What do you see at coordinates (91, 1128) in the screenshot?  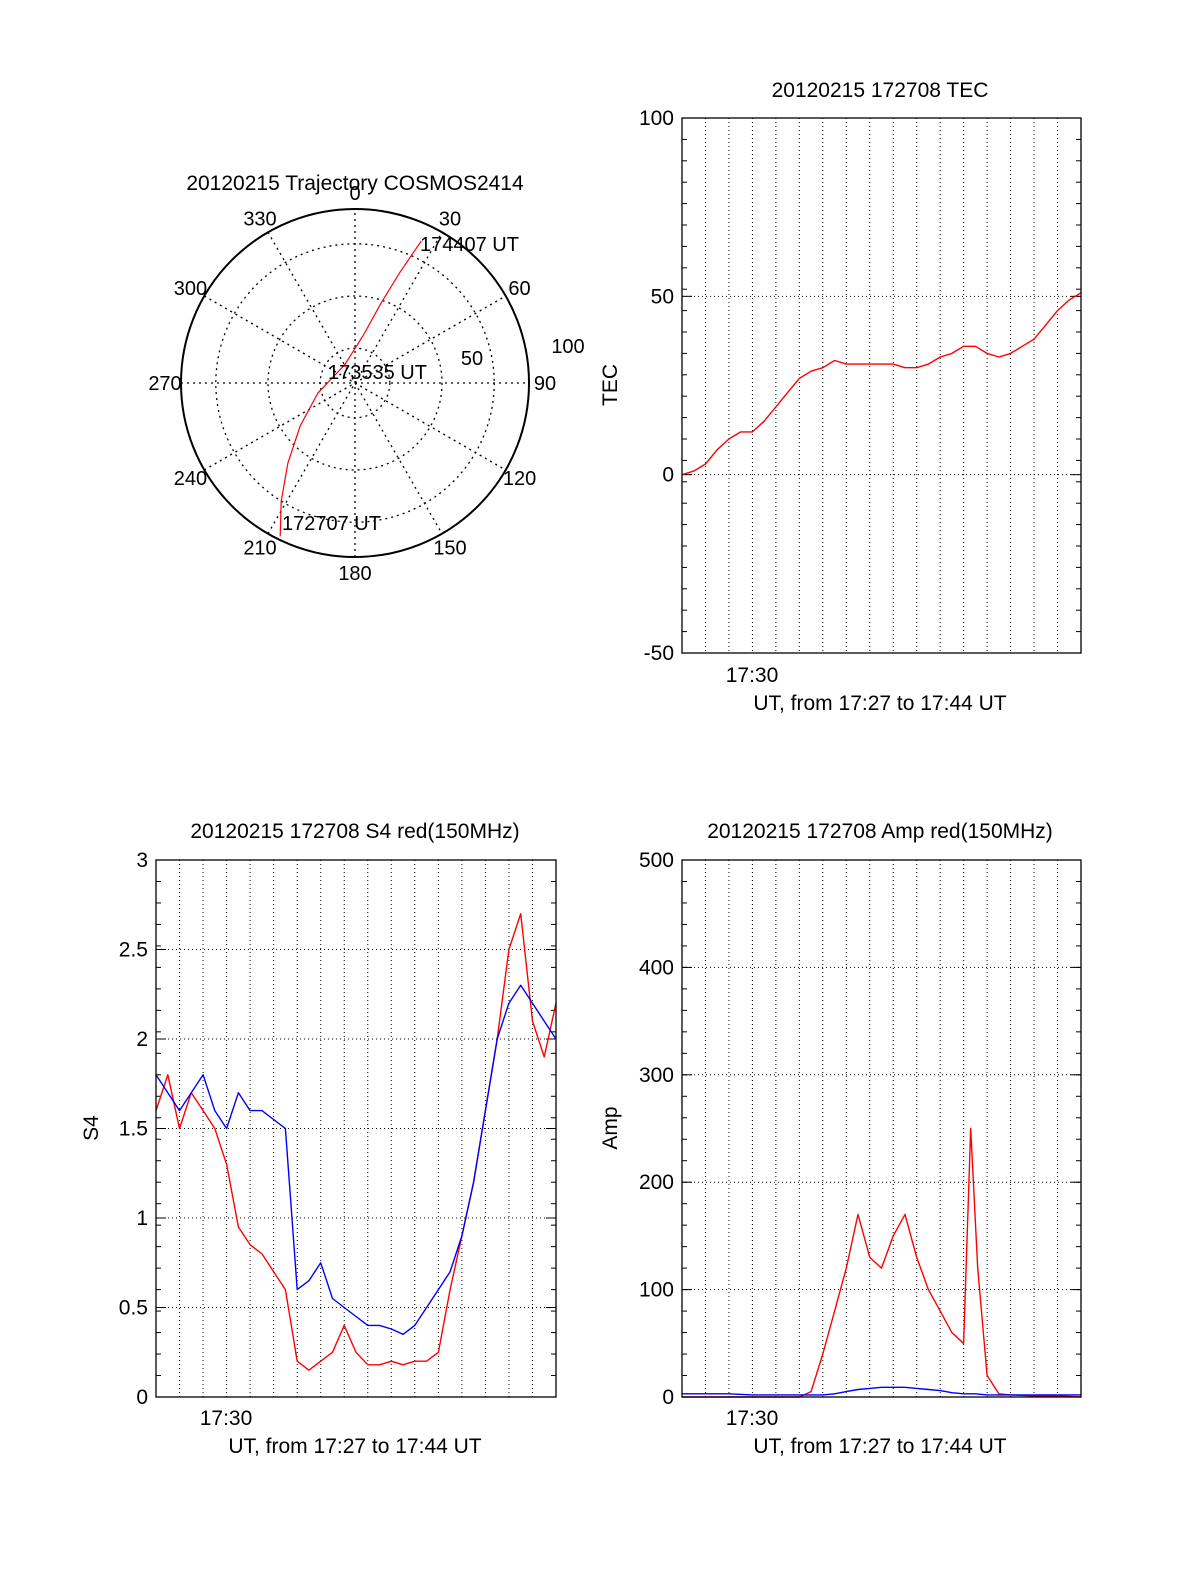 I see `s4-y-axis-label: S4` at bounding box center [91, 1128].